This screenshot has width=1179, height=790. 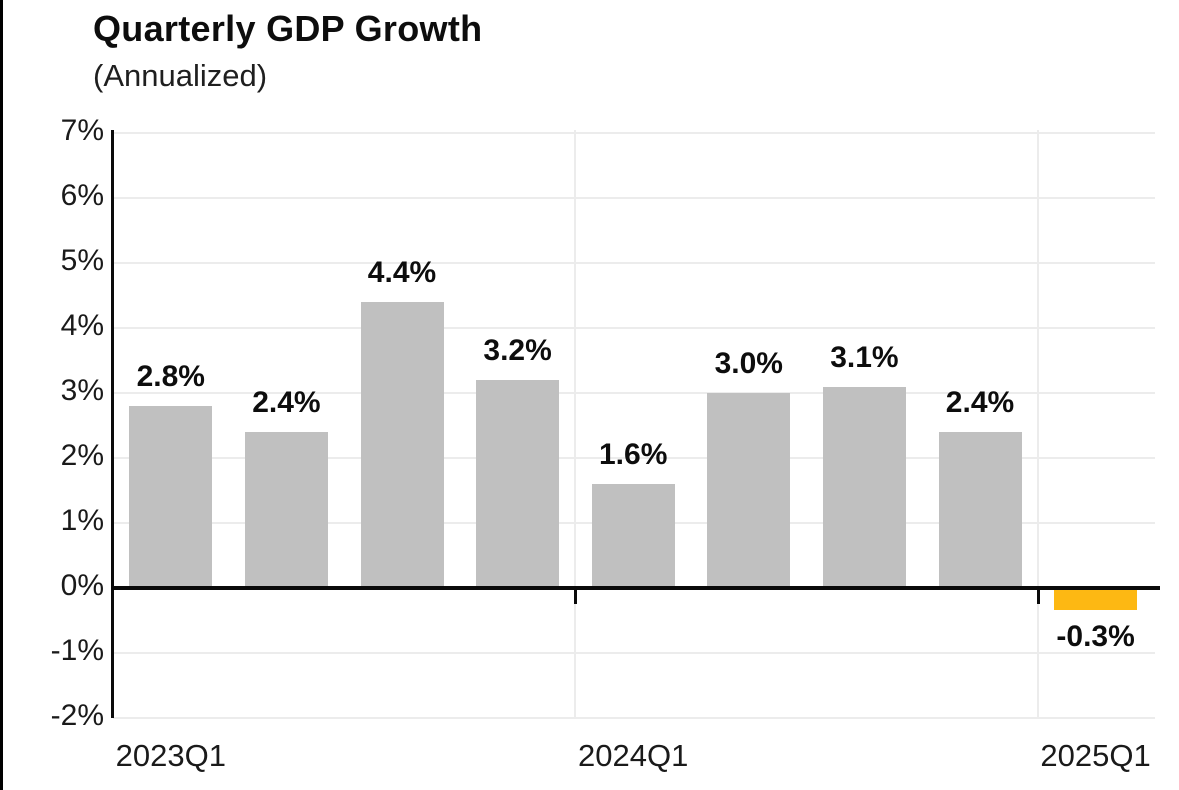 What do you see at coordinates (633, 454) in the screenshot?
I see `value-label-2024Q1: 1.6%` at bounding box center [633, 454].